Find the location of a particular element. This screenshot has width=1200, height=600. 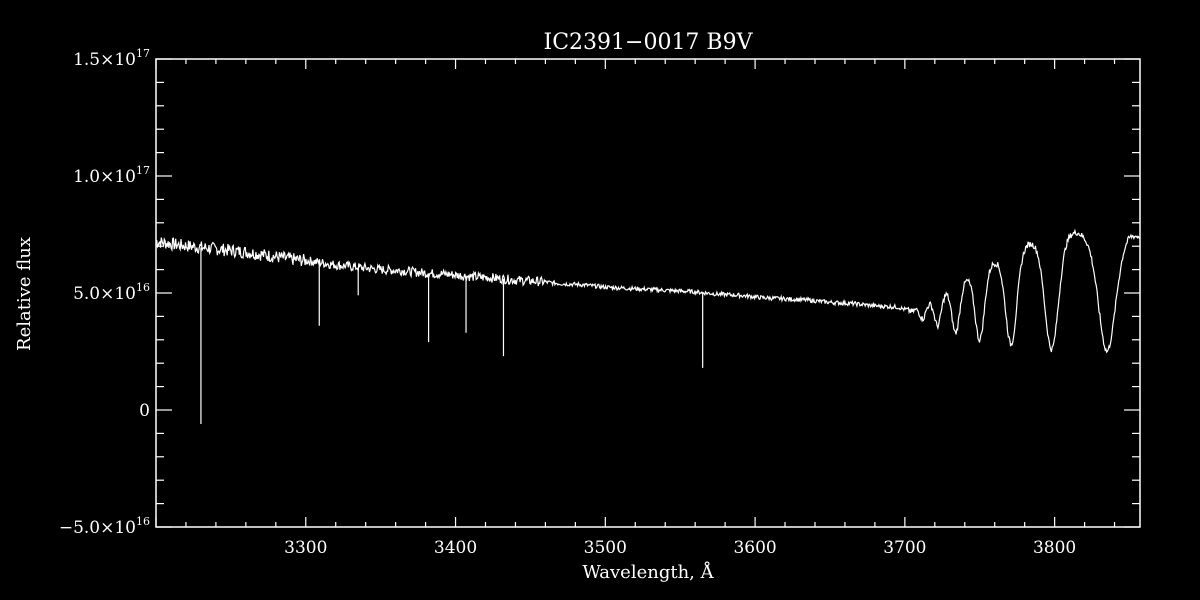

x-tick-label: 3400 is located at coordinates (455, 548).